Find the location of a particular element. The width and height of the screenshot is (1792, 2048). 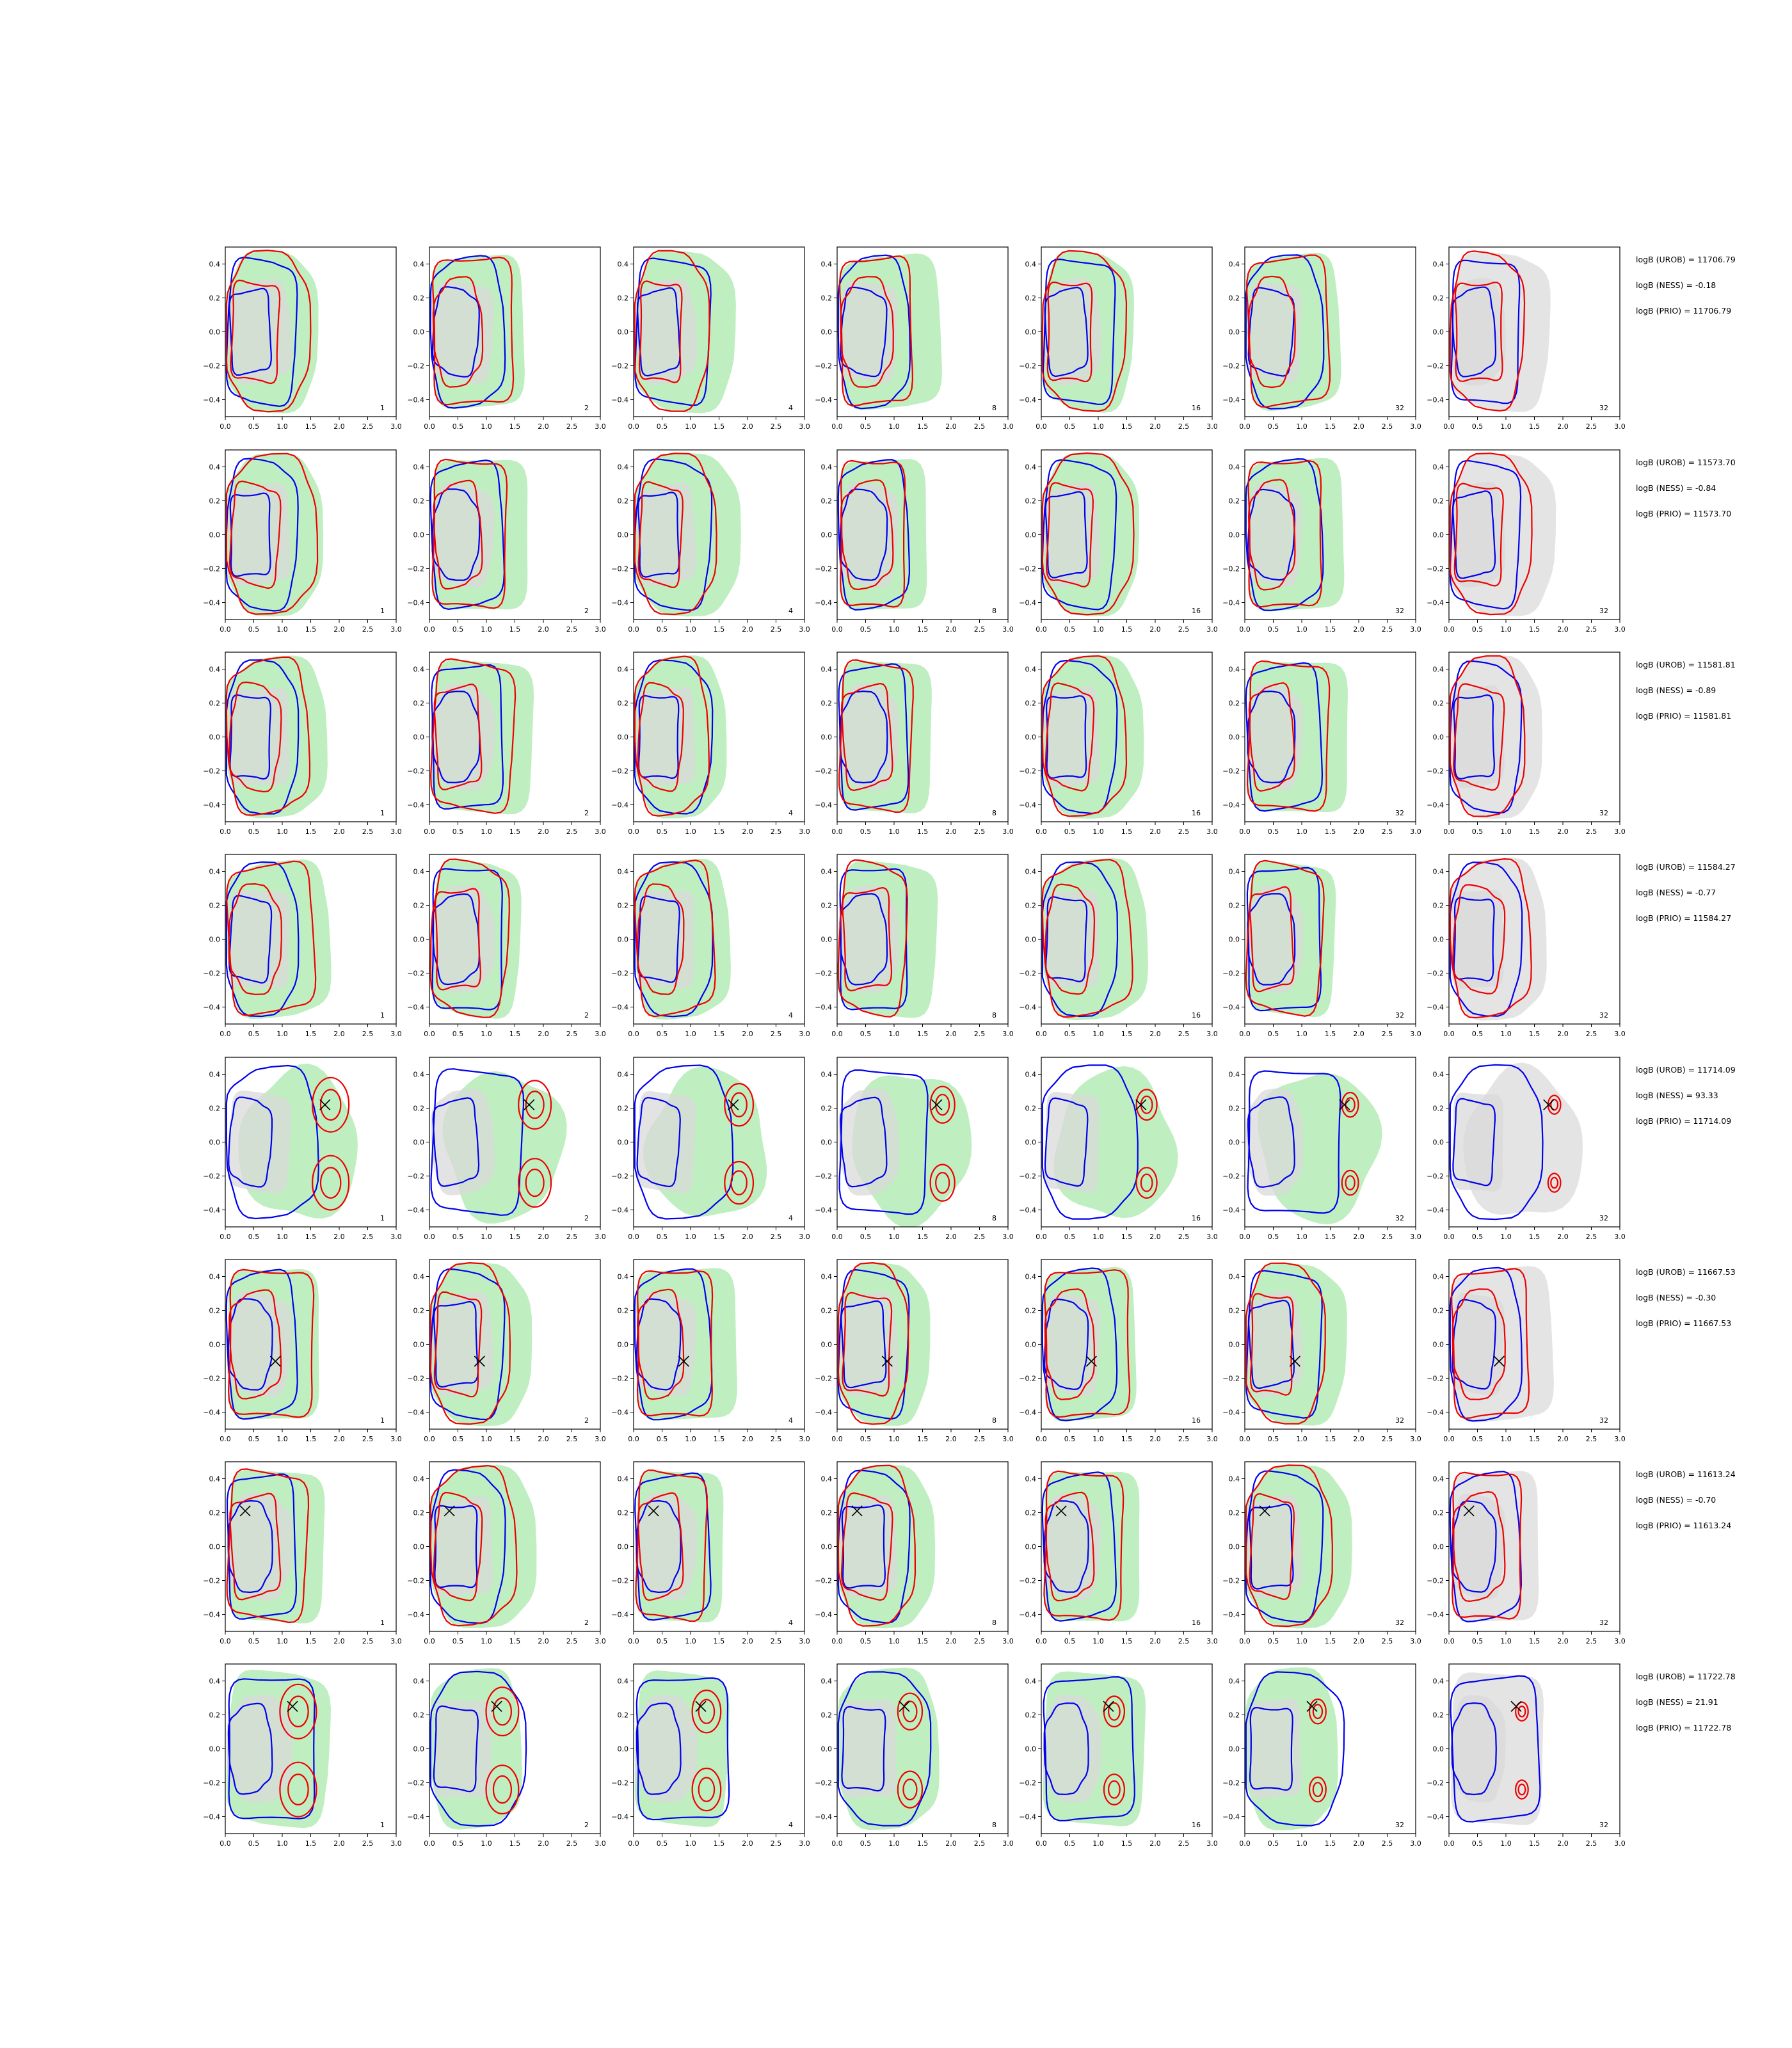

panel-size-label: 32 is located at coordinates (1603, 408).